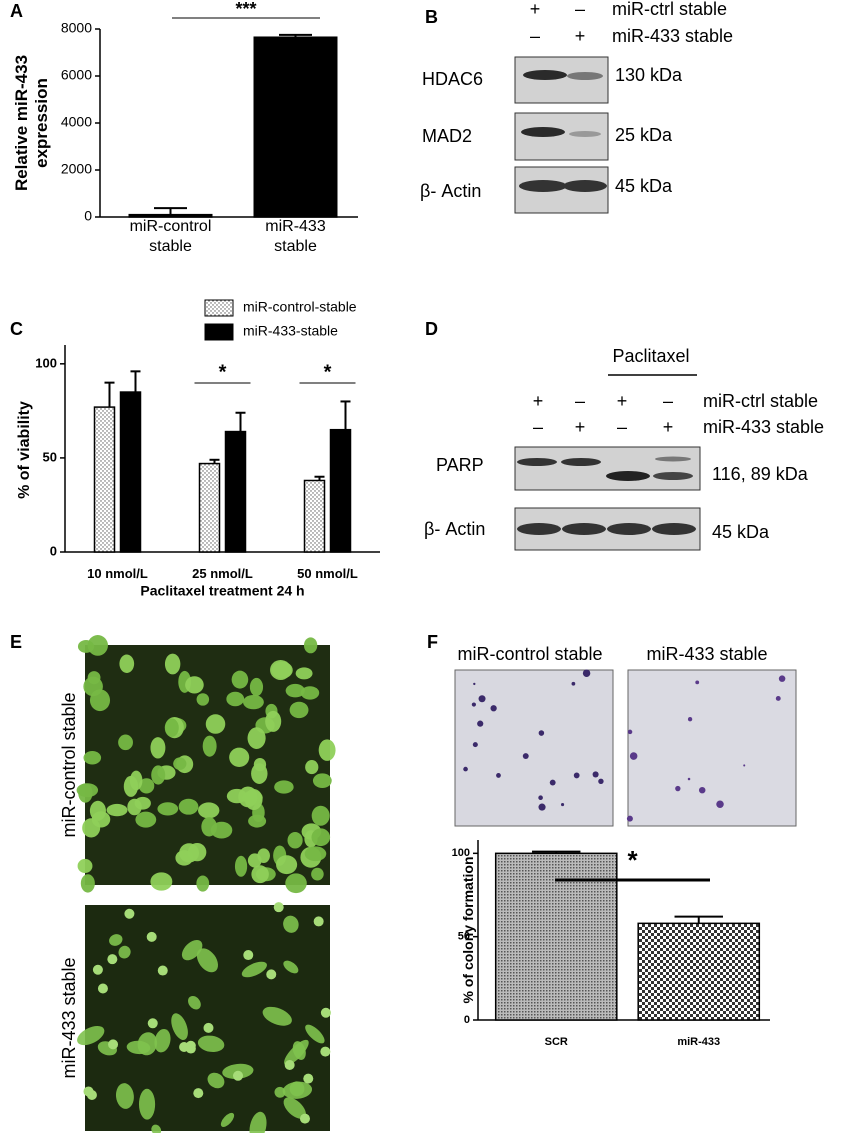  Describe the element at coordinates (170, 236) in the screenshot. I see `x-tick-label: miR-control stable` at that location.